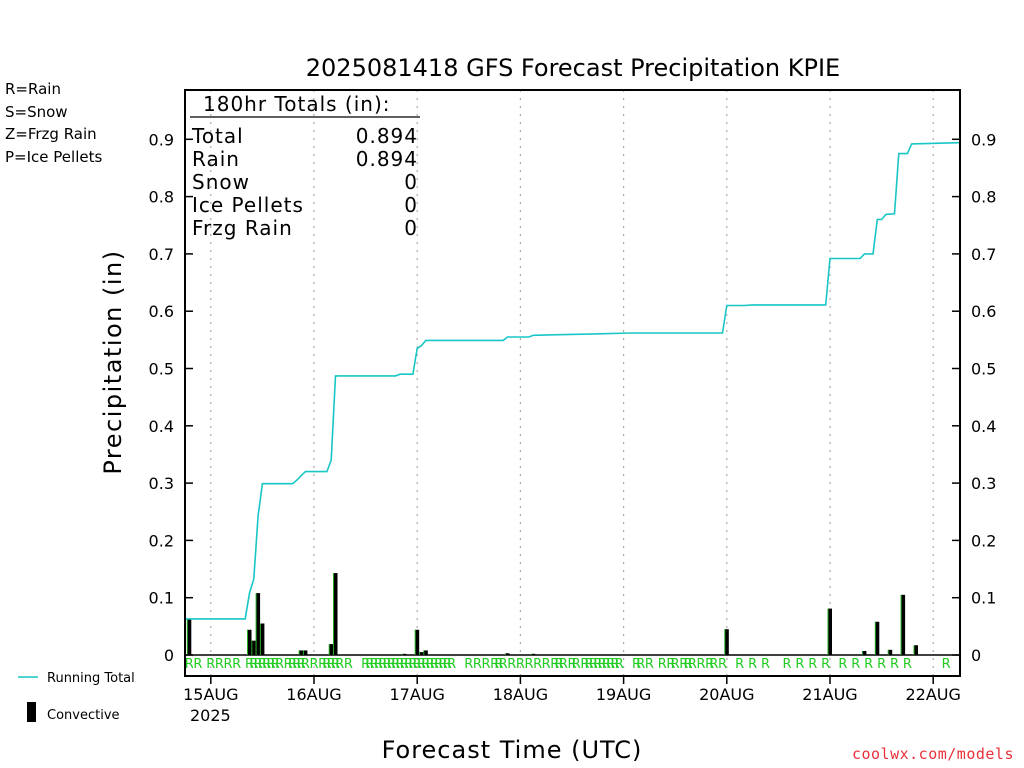 Image resolution: width=1024 pixels, height=768 pixels. I want to click on xtick-label-3: 18AUG, so click(520, 694).